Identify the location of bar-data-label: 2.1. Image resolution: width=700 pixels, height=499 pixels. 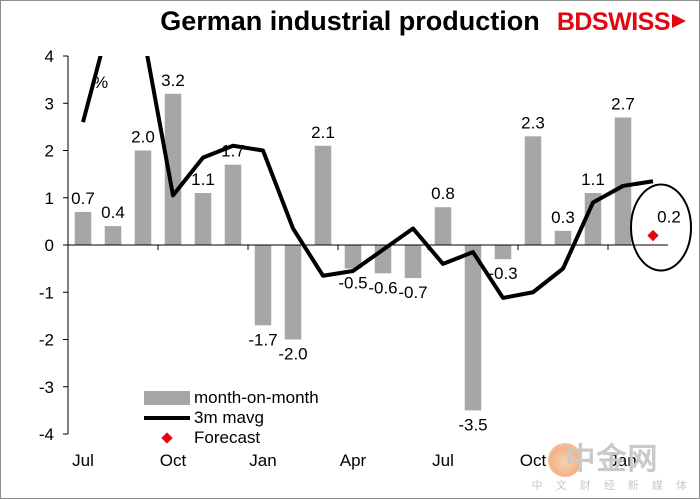
(323, 132).